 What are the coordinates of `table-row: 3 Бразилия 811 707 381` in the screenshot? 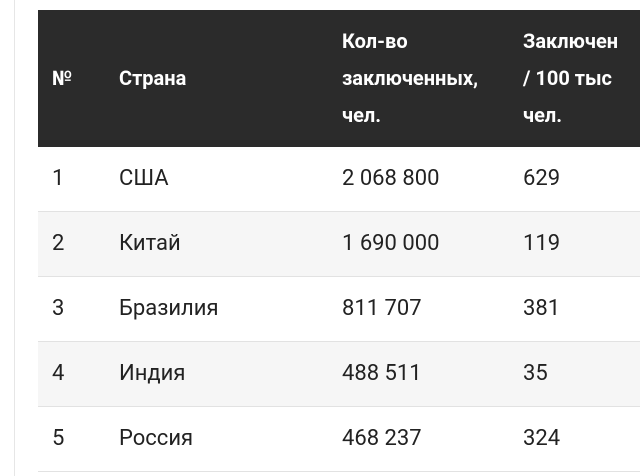 It's located at (339, 309).